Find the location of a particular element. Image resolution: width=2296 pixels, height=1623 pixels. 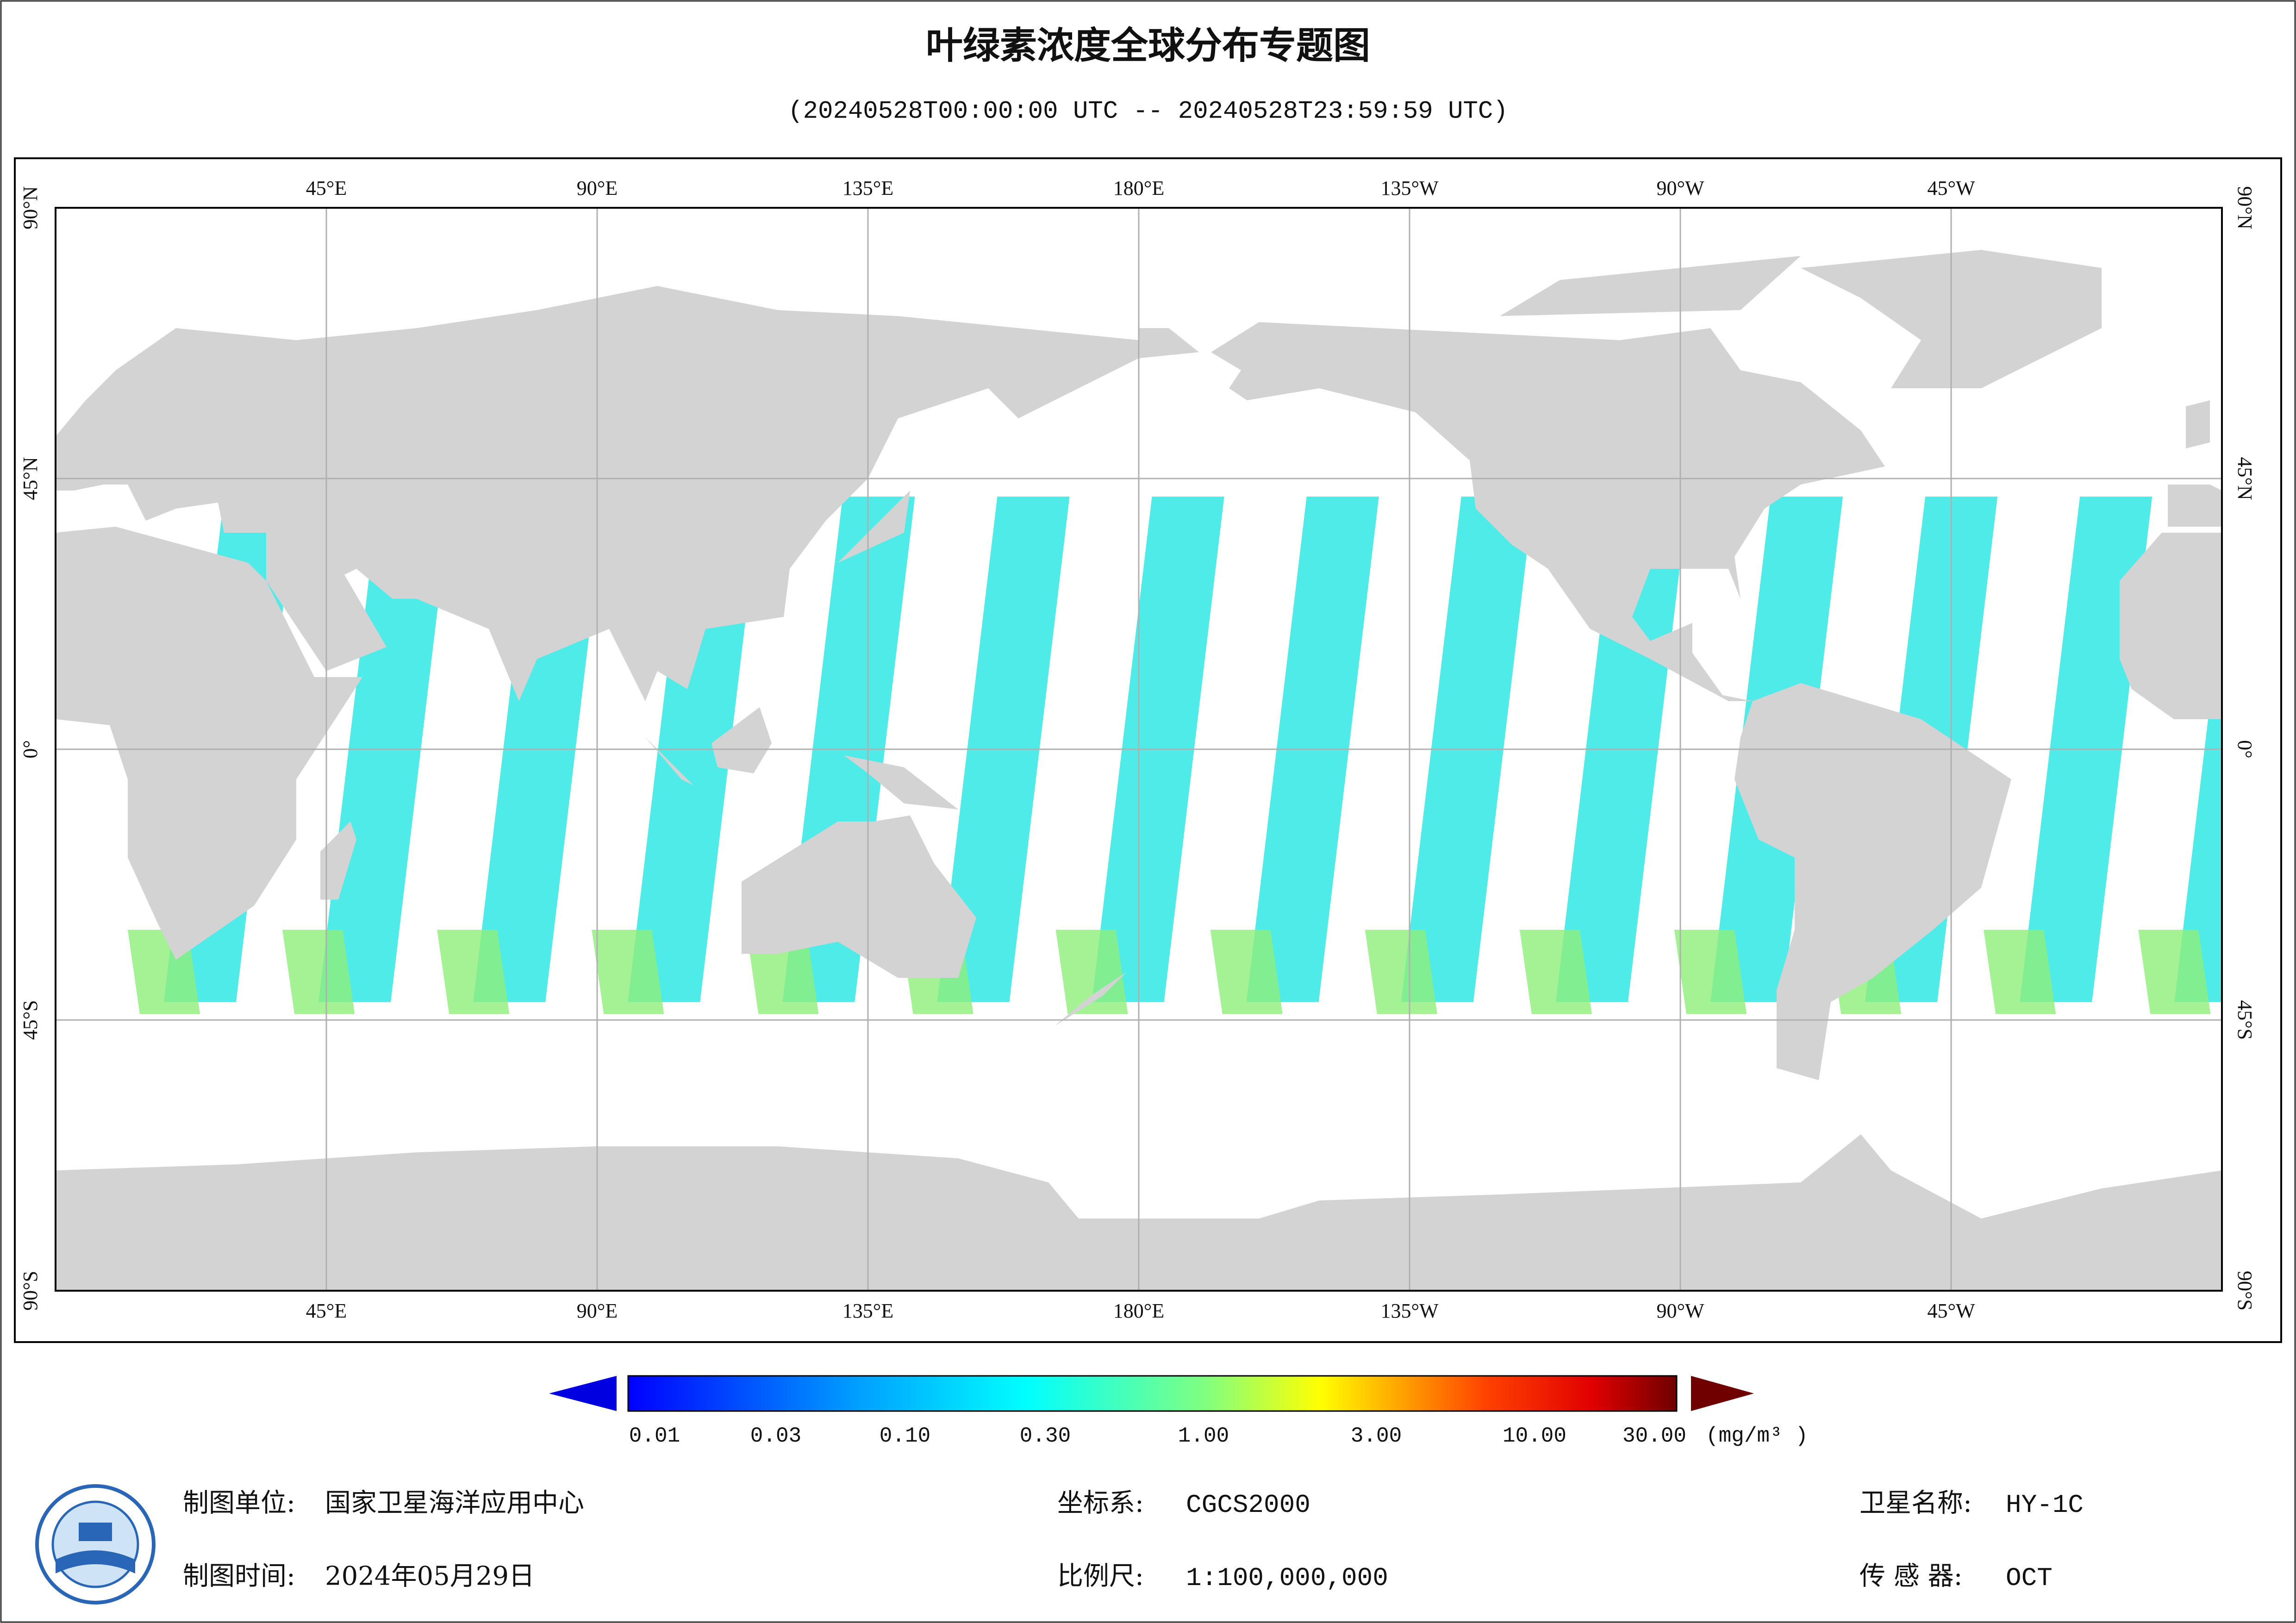

title: 叶绿素浓度全球分布专题图 is located at coordinates (1148, 45).